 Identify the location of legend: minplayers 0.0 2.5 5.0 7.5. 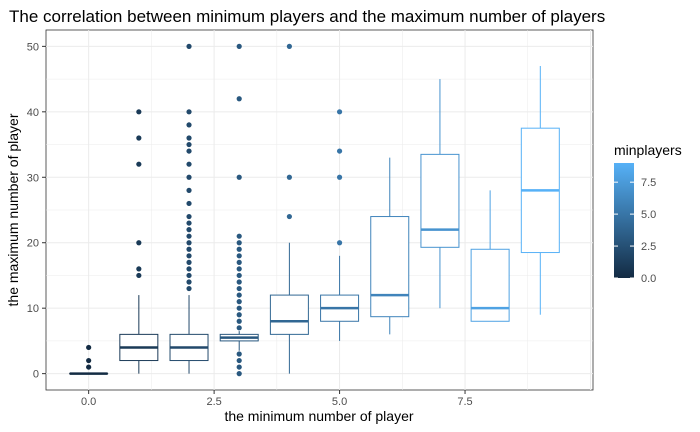
(648, 213).